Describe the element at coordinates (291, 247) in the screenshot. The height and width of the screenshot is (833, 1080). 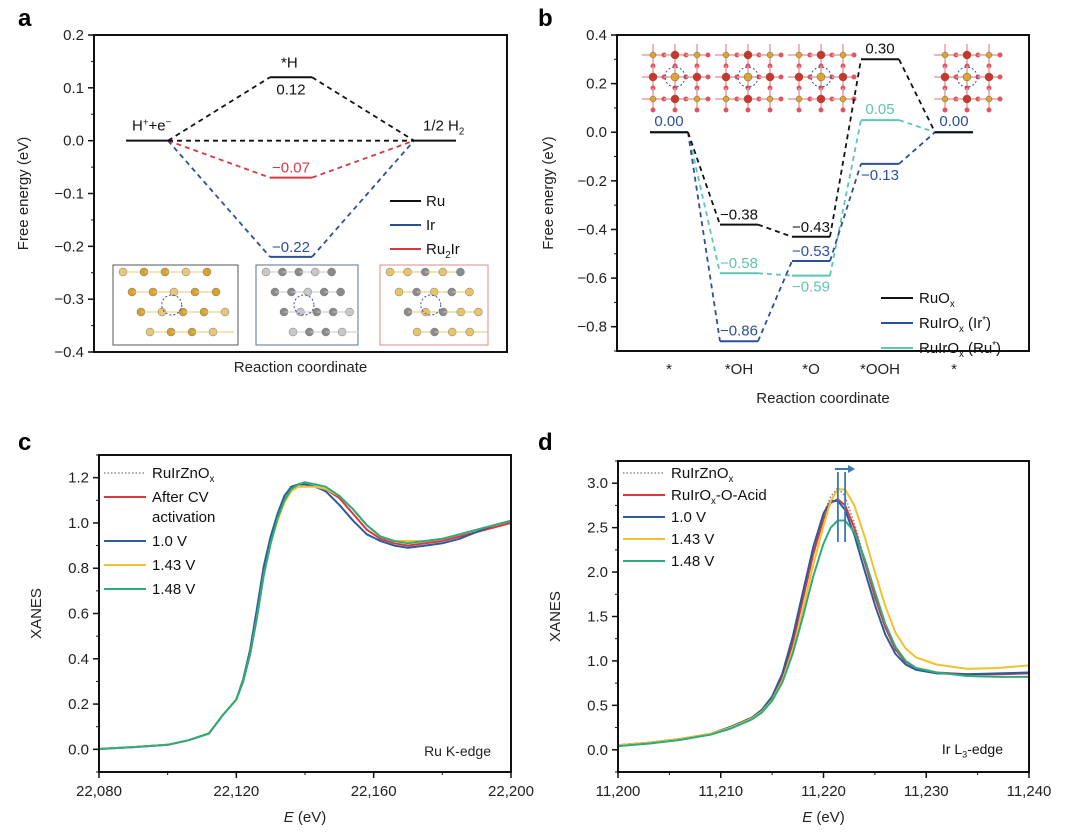
I see `data-label-ir: −0.22` at that location.